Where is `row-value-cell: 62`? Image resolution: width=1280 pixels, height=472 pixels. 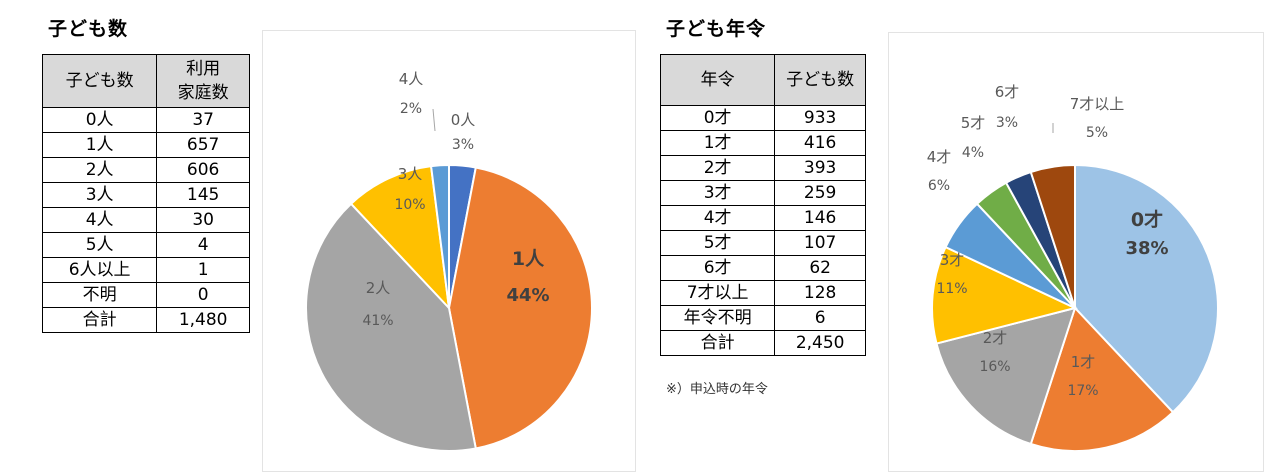 row-value-cell: 62 is located at coordinates (820, 268).